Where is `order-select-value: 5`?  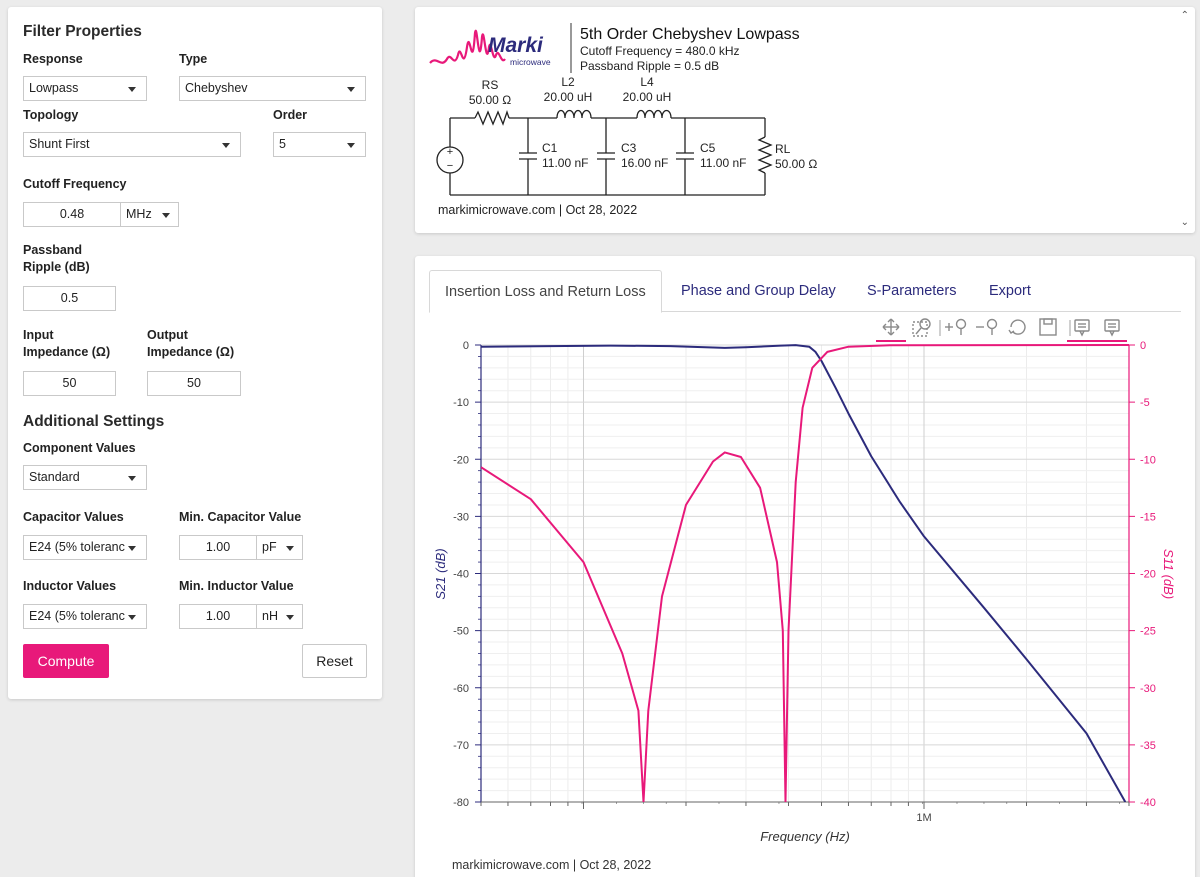
order-select-value: 5 is located at coordinates (282, 144).